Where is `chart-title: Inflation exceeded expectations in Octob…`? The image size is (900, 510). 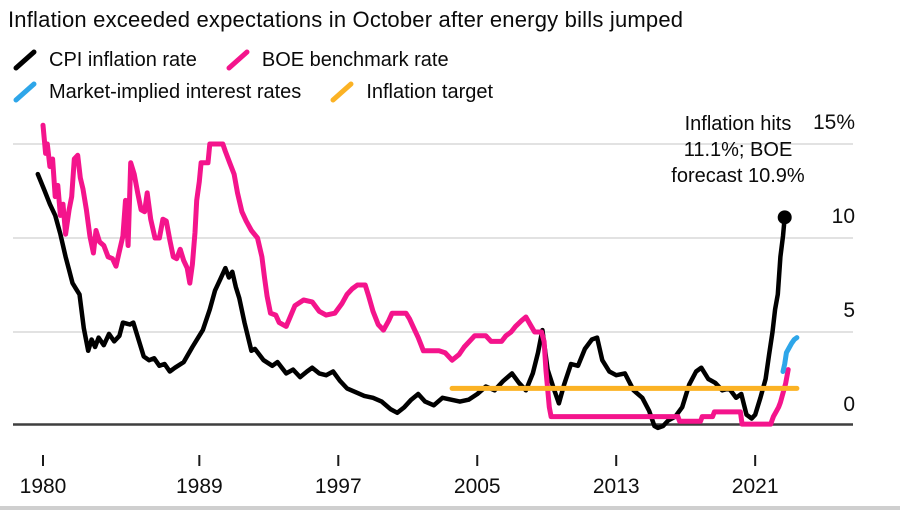
chart-title: Inflation exceeded expectations in Octob… is located at coordinates (346, 19).